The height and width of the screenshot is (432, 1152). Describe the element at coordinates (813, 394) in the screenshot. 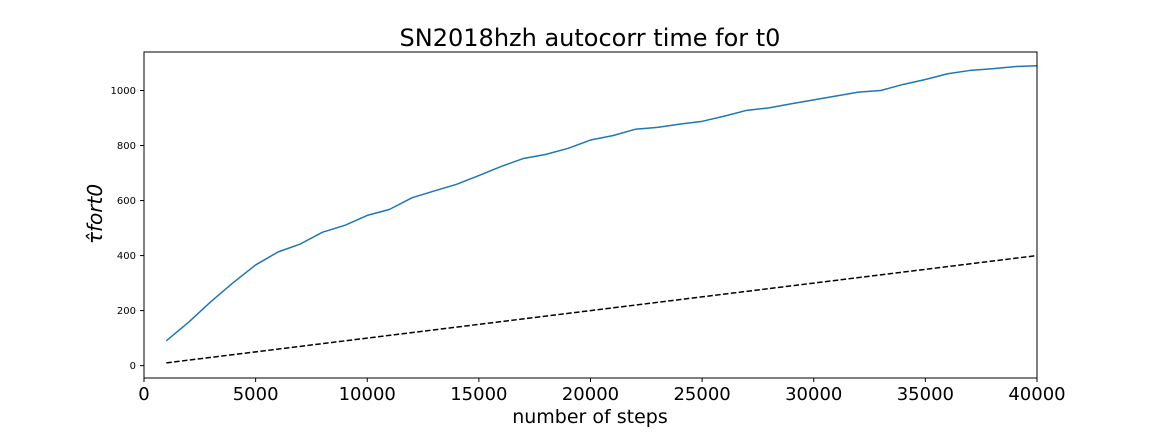

I see `x-tick-label: 30000` at that location.